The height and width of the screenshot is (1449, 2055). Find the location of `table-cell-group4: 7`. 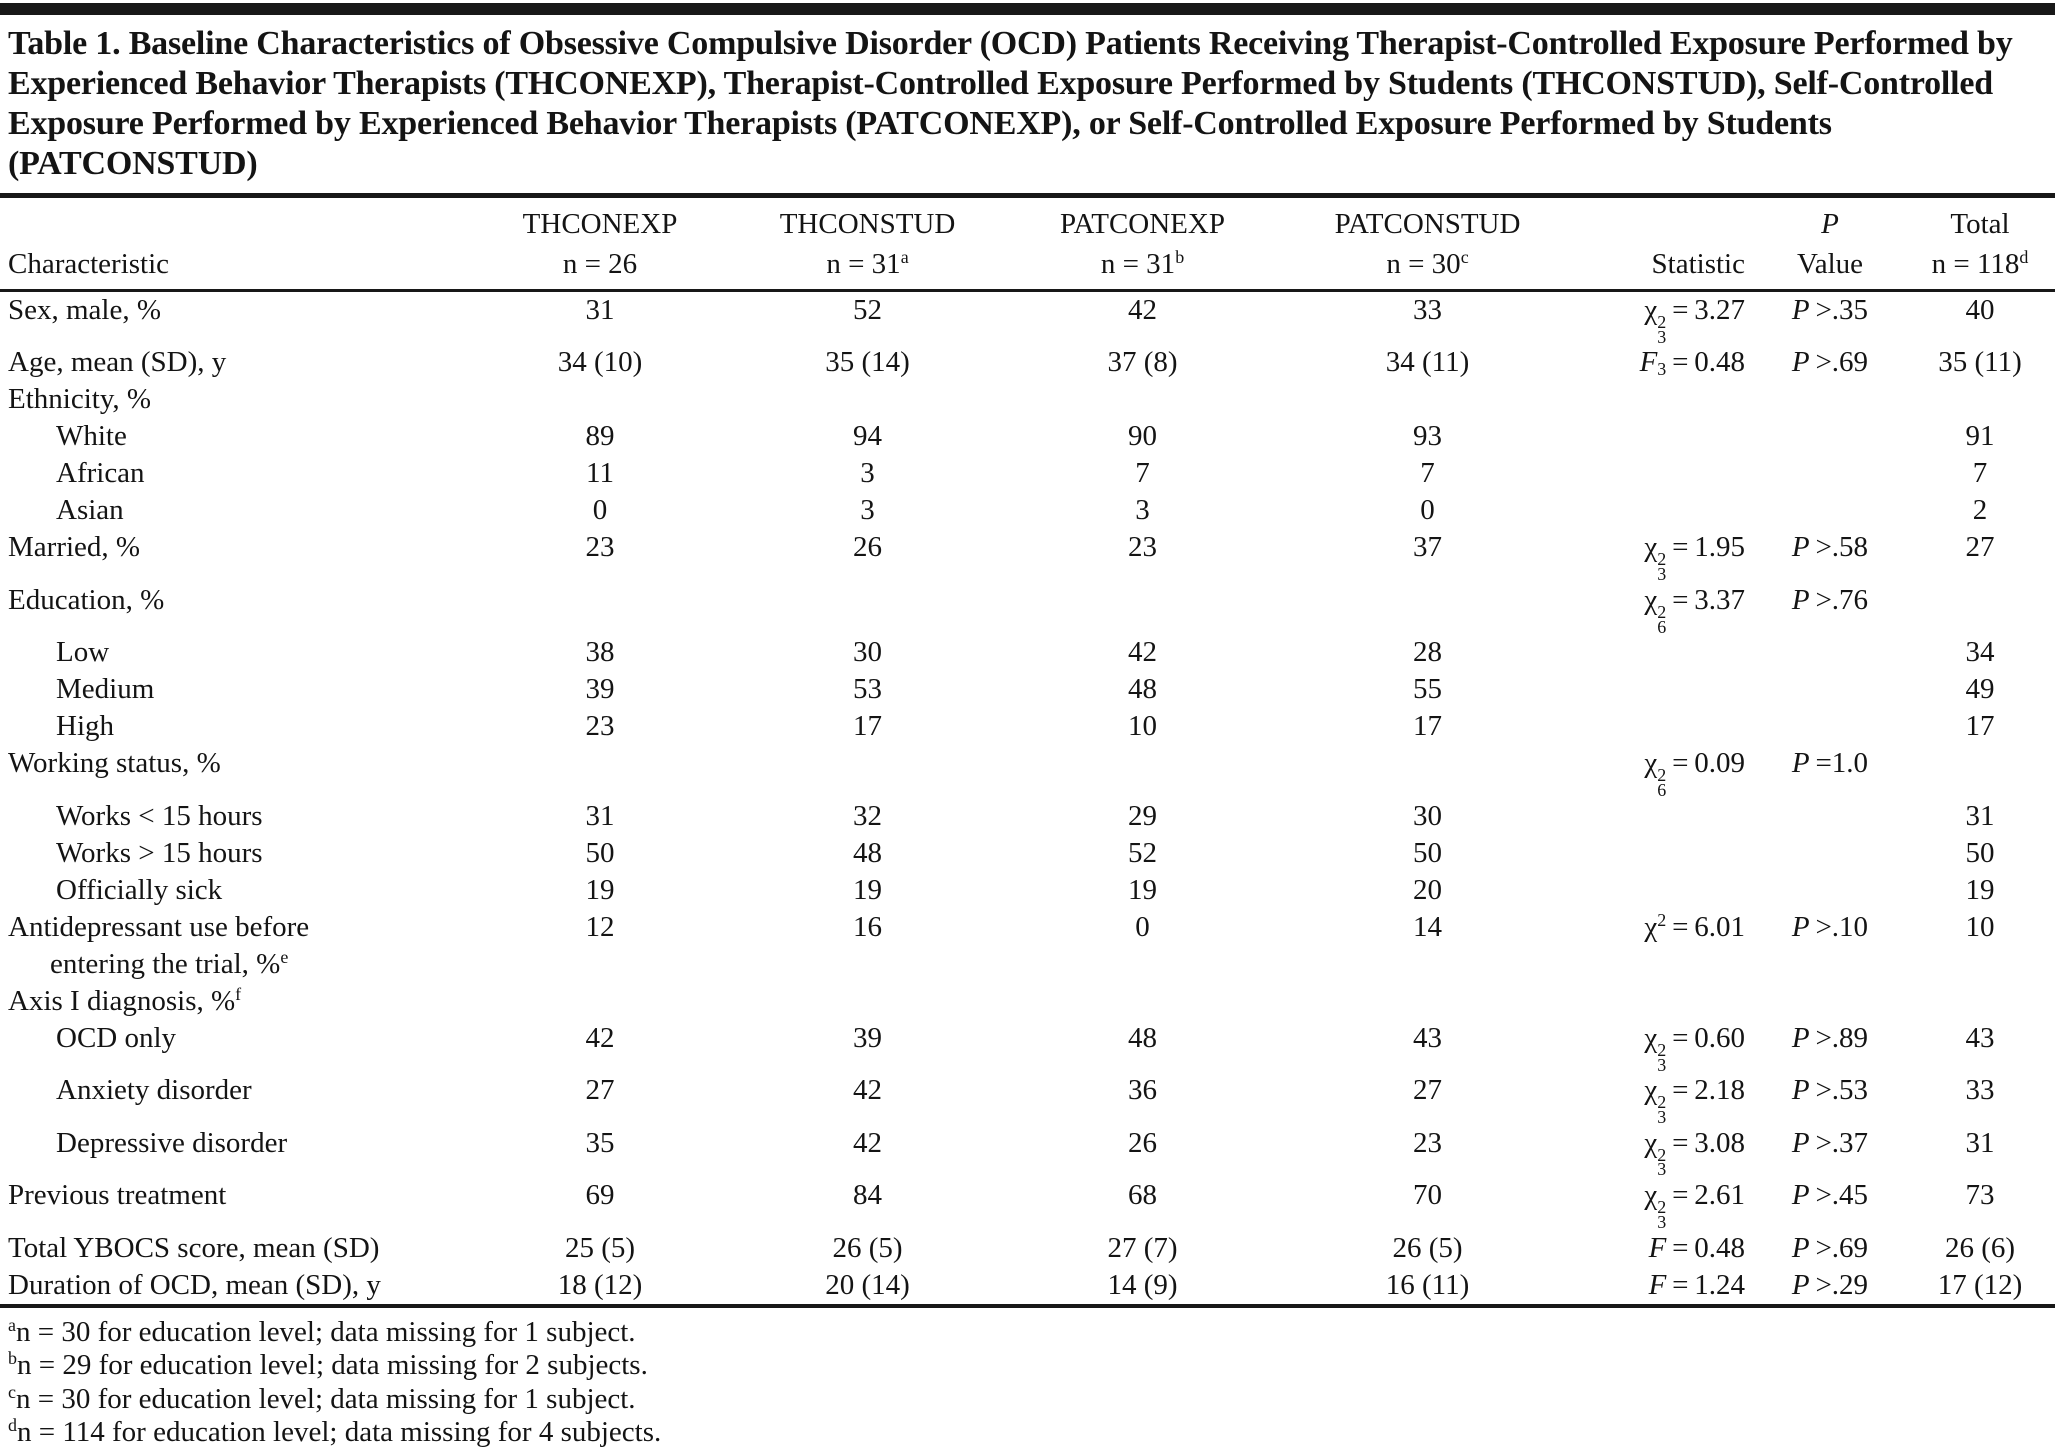

table-cell-group4: 7 is located at coordinates (1427, 473).